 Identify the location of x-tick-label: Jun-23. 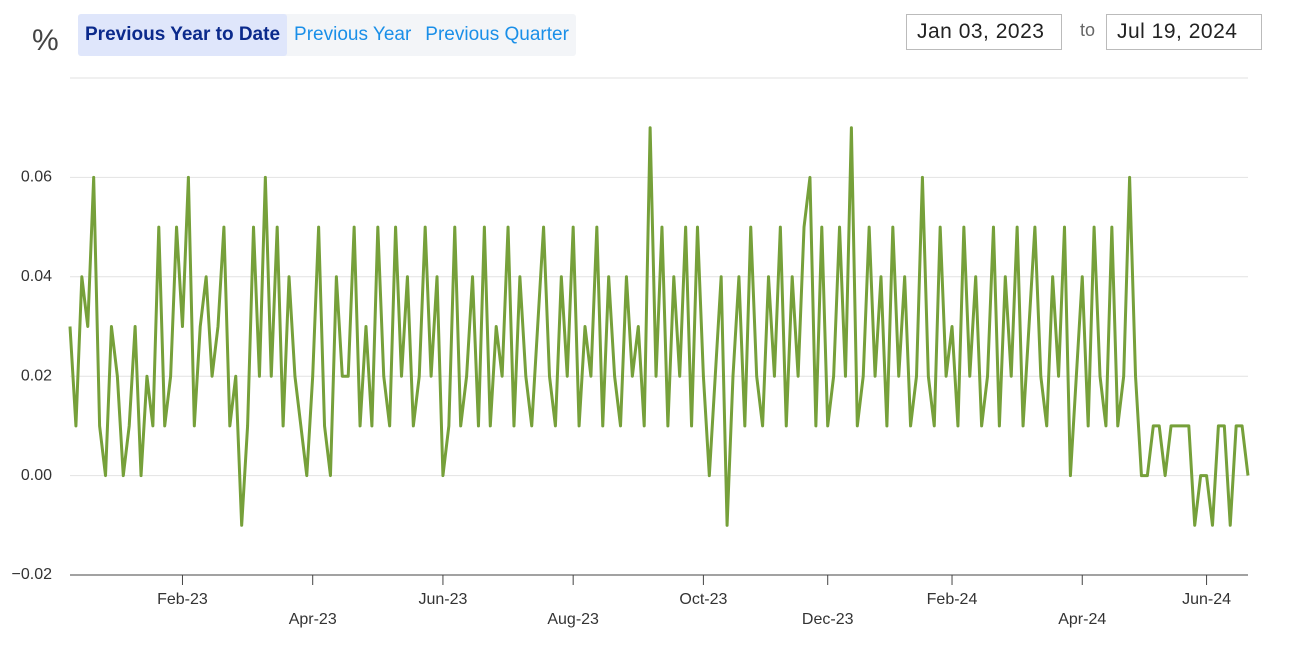
(442, 599).